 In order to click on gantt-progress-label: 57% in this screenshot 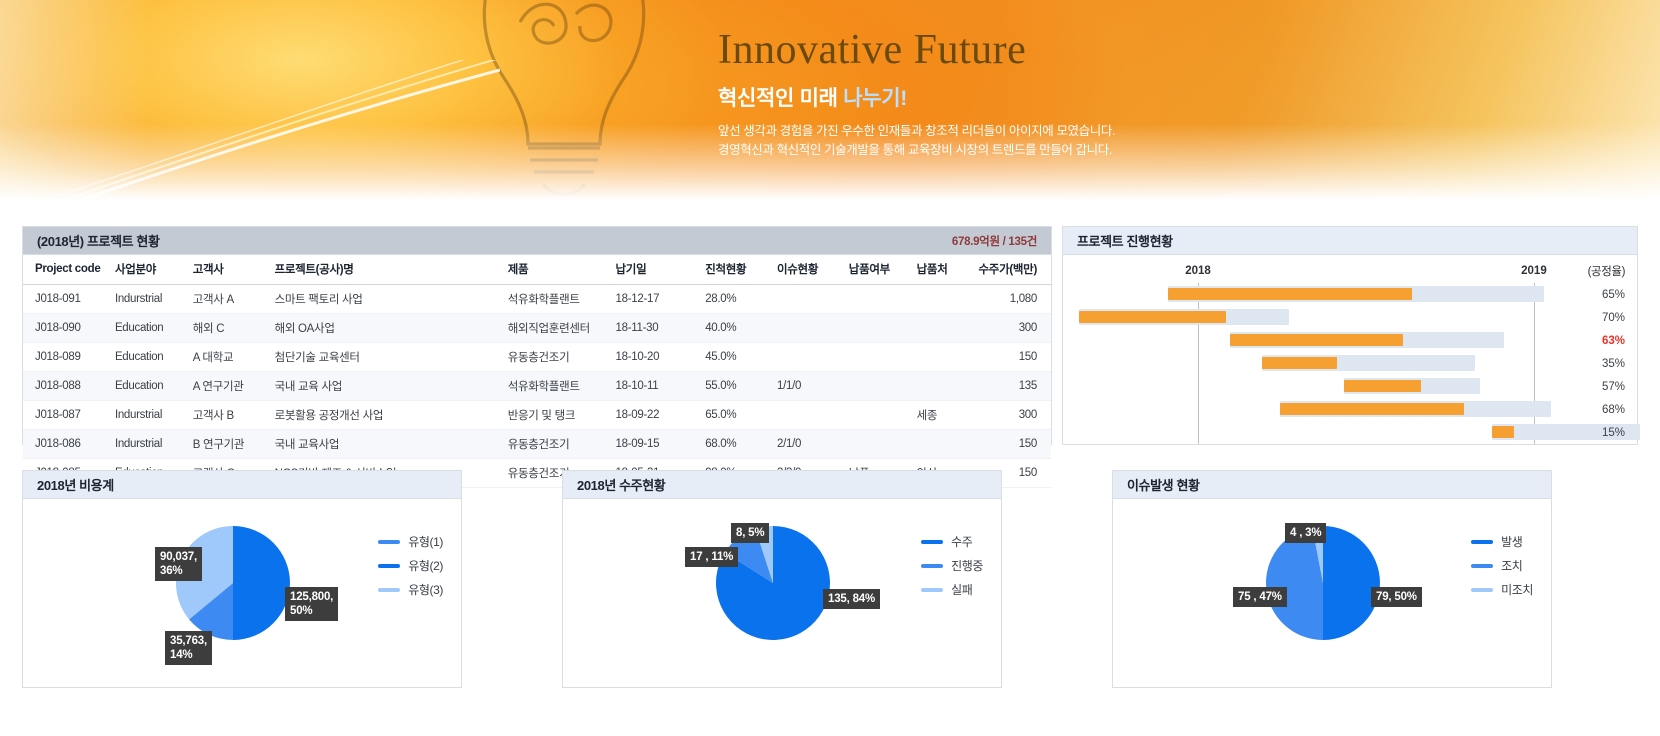, I will do `click(1613, 386)`.